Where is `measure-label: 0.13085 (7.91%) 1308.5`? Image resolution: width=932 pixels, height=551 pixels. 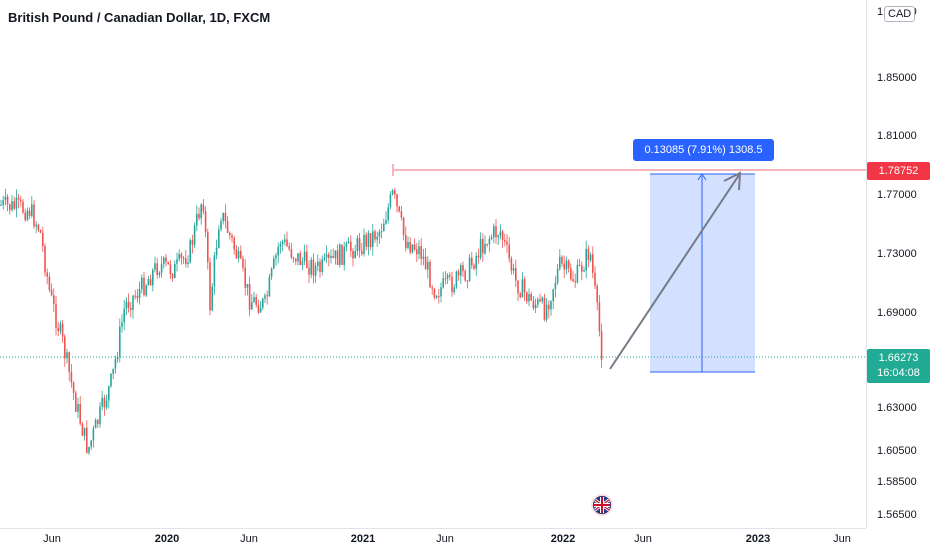
measure-label: 0.13085 (7.91%) 1308.5 is located at coordinates (703, 150).